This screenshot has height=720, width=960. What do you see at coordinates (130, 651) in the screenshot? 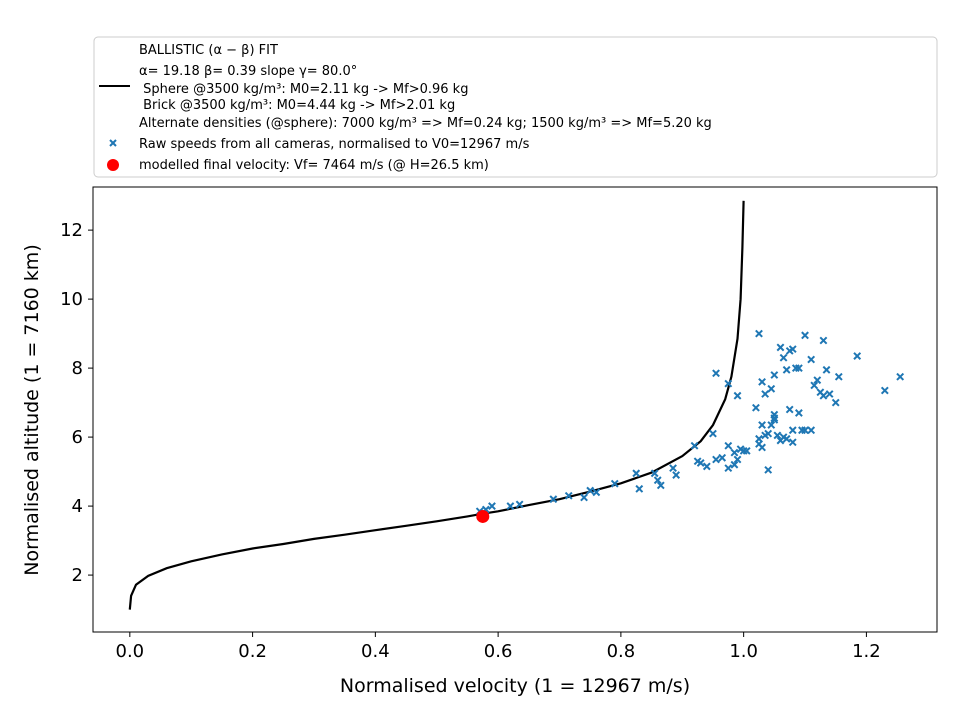
I see `x-tick-label: 0.0` at bounding box center [130, 651].